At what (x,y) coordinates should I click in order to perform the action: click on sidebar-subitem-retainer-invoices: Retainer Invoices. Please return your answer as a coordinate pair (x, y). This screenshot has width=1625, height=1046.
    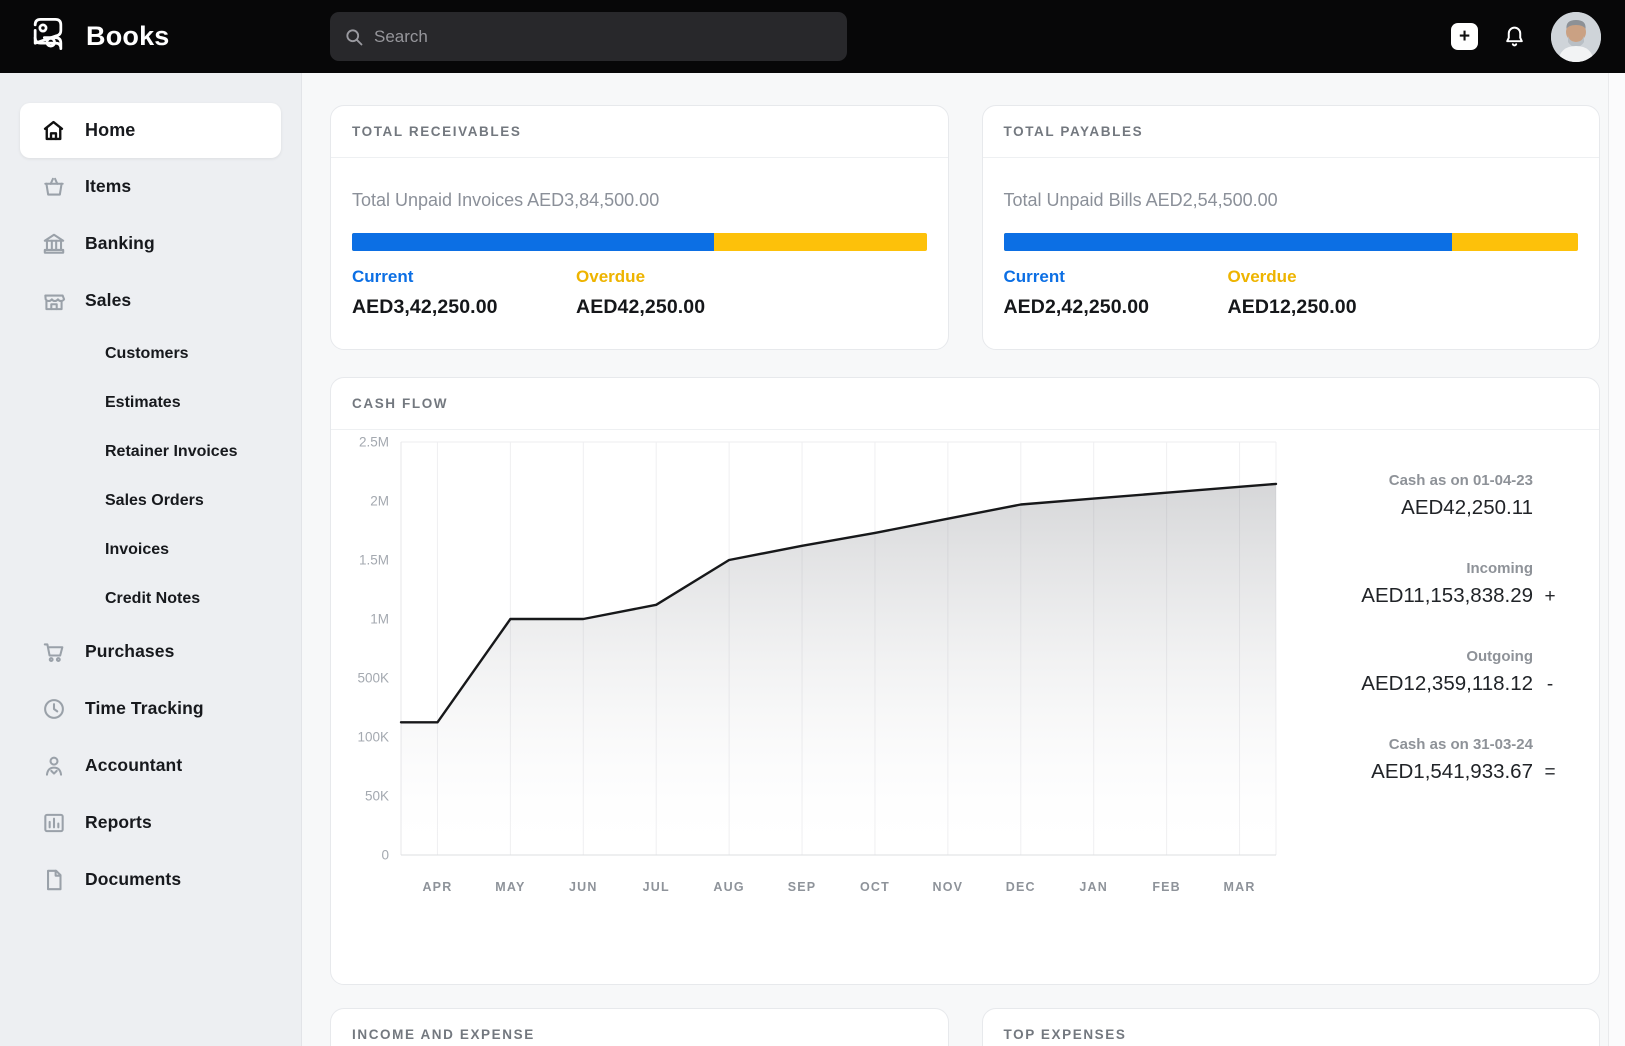
    Looking at the image, I should click on (150, 451).